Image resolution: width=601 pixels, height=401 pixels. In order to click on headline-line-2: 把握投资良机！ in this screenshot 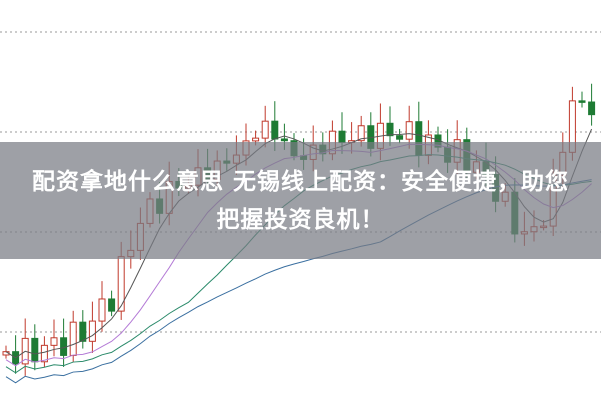, I will do `click(300, 219)`.